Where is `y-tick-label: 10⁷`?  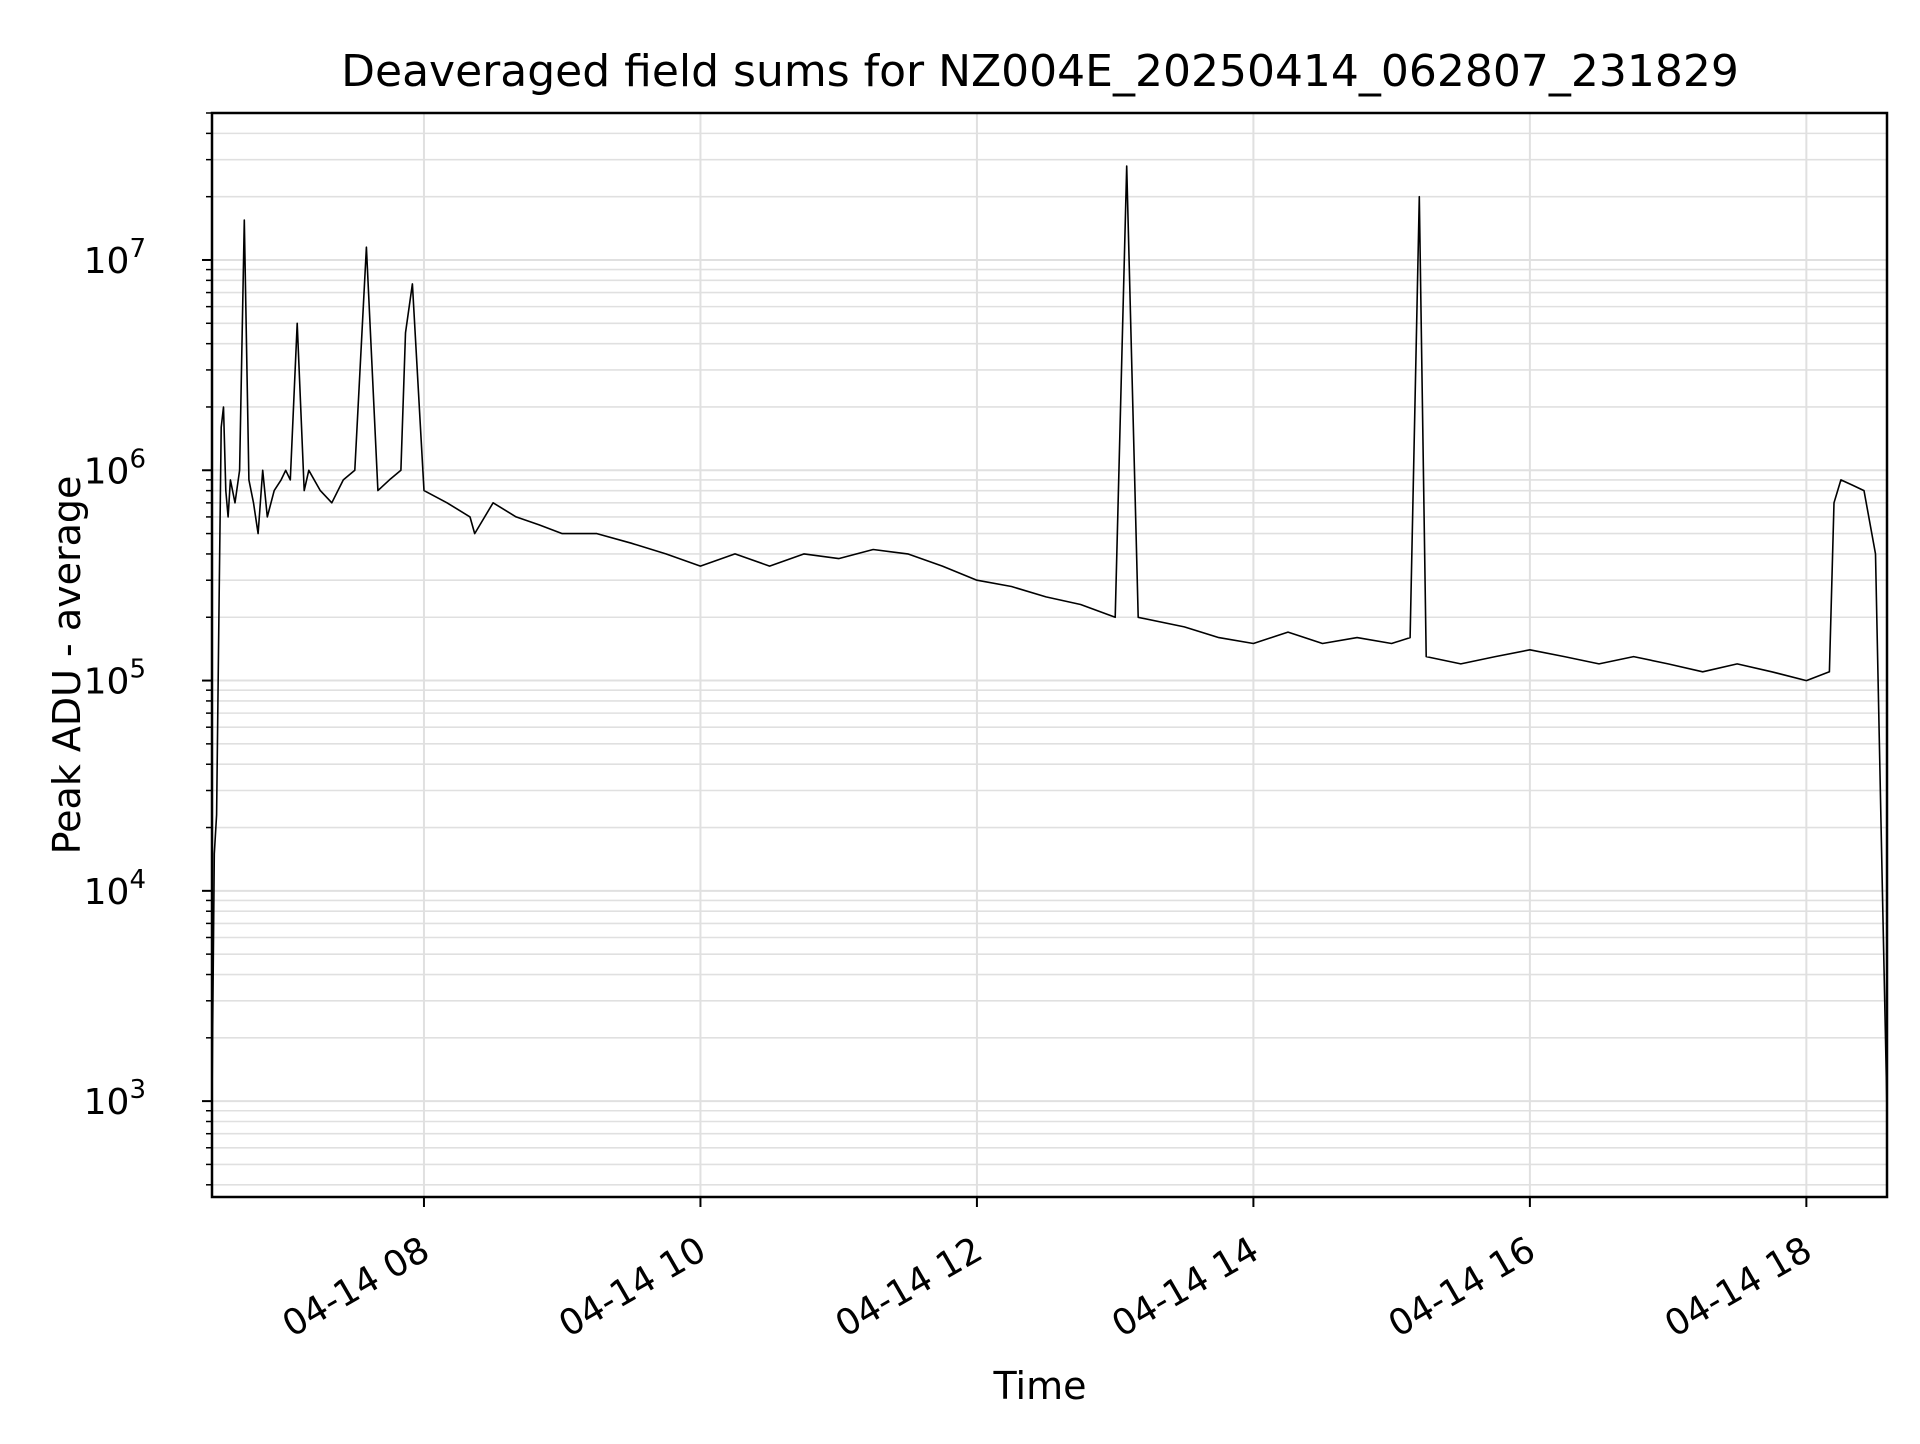
y-tick-label: 10⁷ is located at coordinates (115, 258).